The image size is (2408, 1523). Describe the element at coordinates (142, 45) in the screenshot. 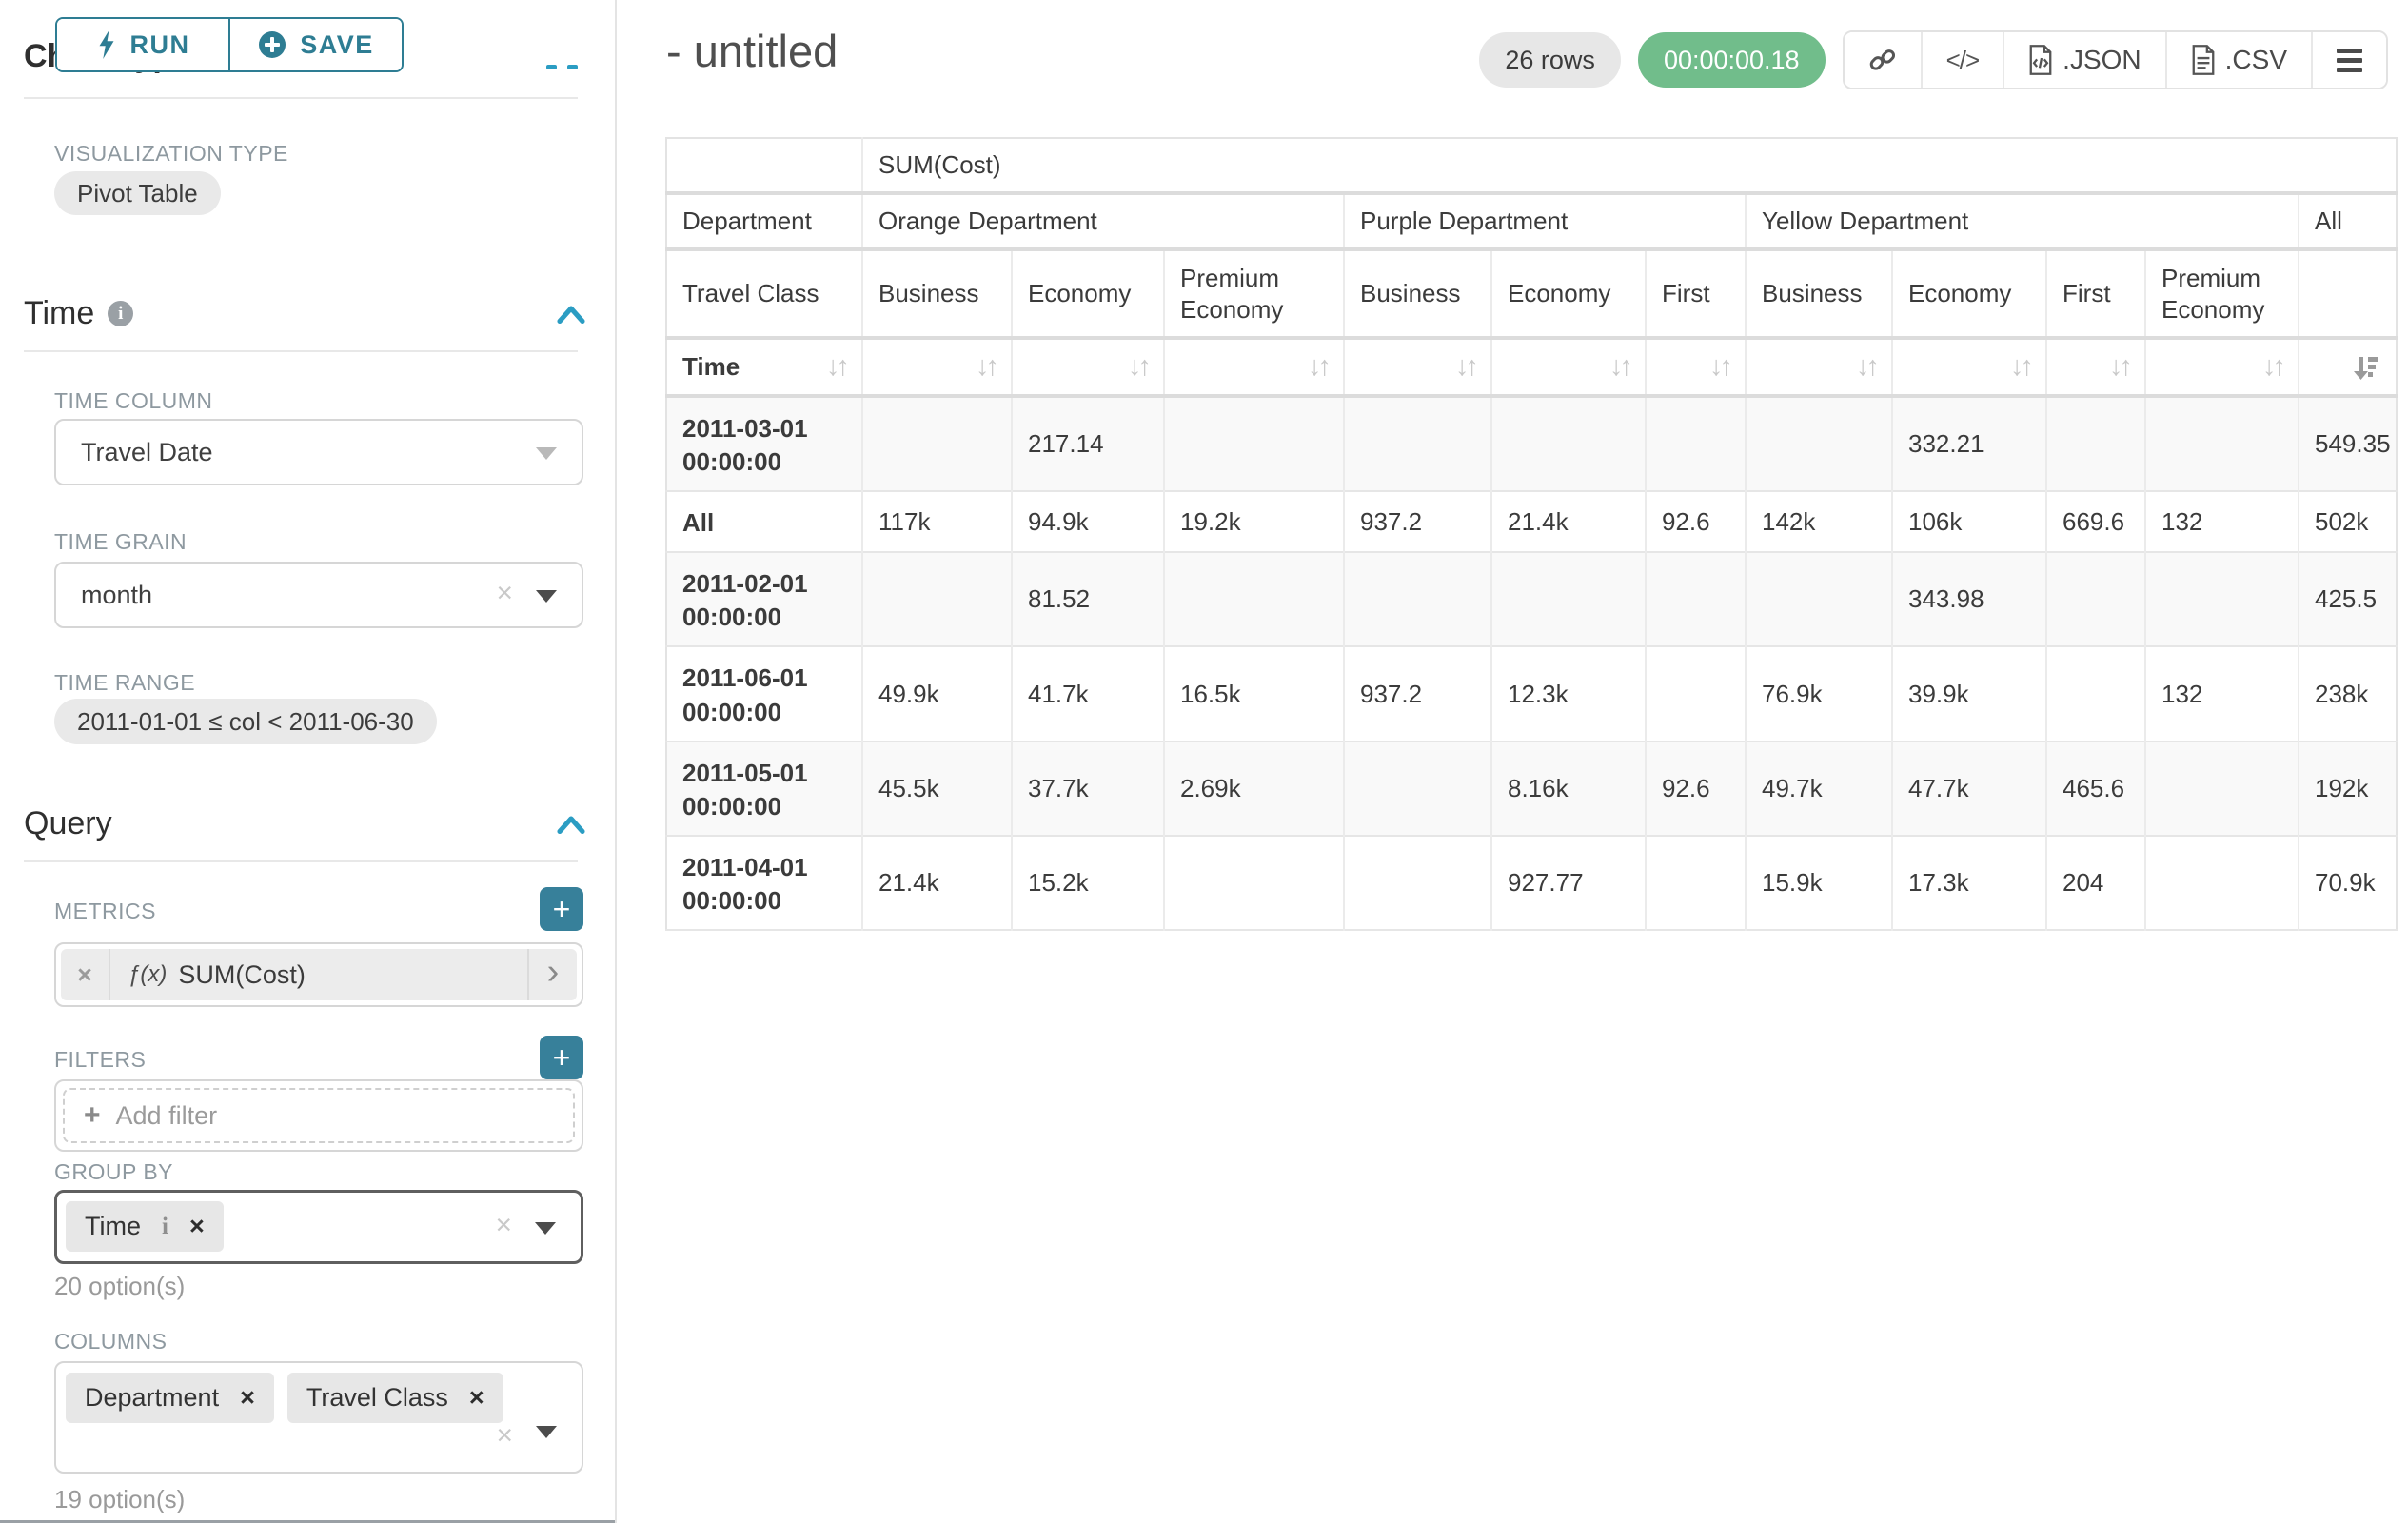

I see `run-button: RUN` at that location.